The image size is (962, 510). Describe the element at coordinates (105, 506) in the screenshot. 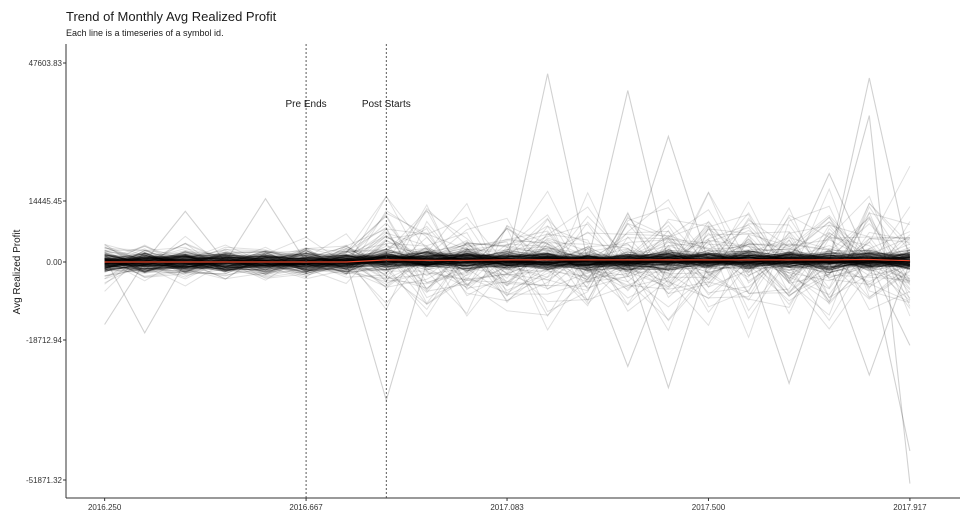

I see `x-tick-label: 2016.250` at that location.